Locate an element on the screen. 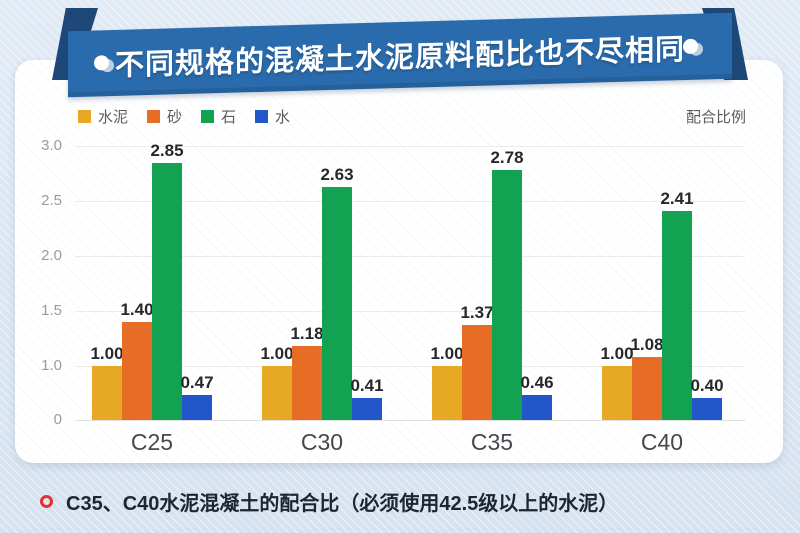  ribbon-band: 不同规格的混凝土水泥原料配比也不尽相同 is located at coordinates (400, 55).